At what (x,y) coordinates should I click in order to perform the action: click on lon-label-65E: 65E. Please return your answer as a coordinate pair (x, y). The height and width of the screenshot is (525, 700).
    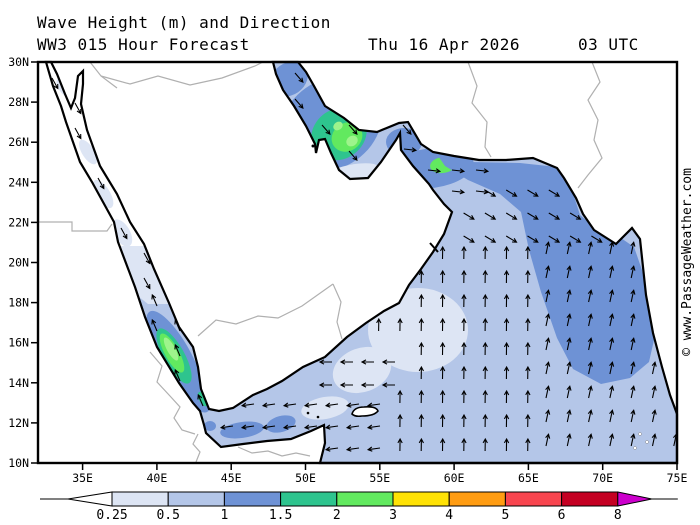
    Looking at the image, I should click on (528, 478).